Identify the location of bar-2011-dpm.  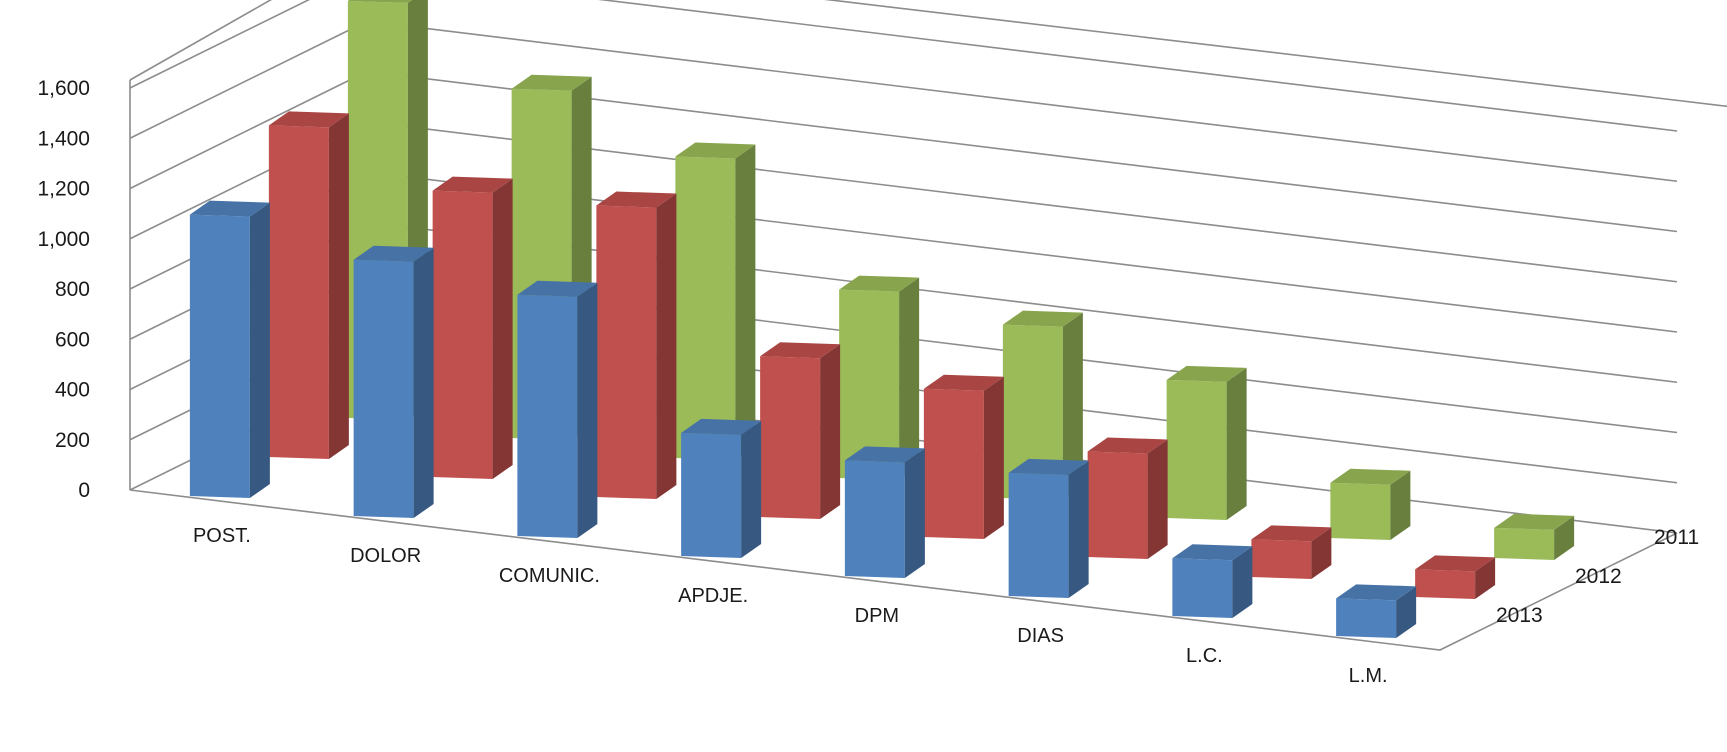
(1042, 405).